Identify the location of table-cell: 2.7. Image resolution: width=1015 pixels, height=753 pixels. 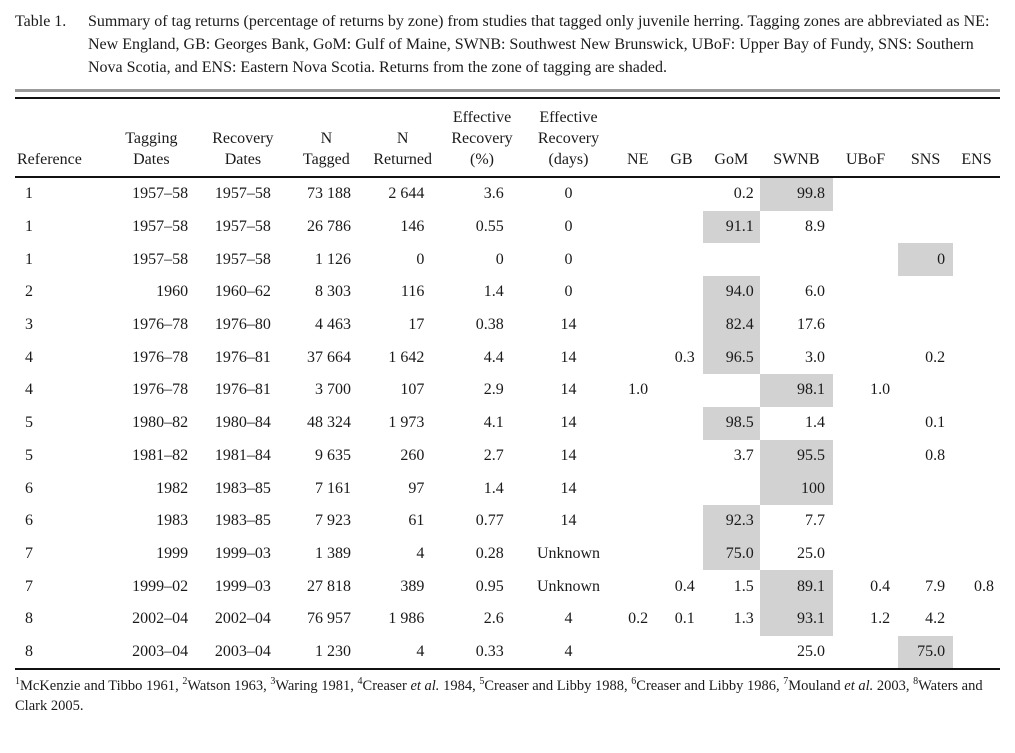
(493, 455).